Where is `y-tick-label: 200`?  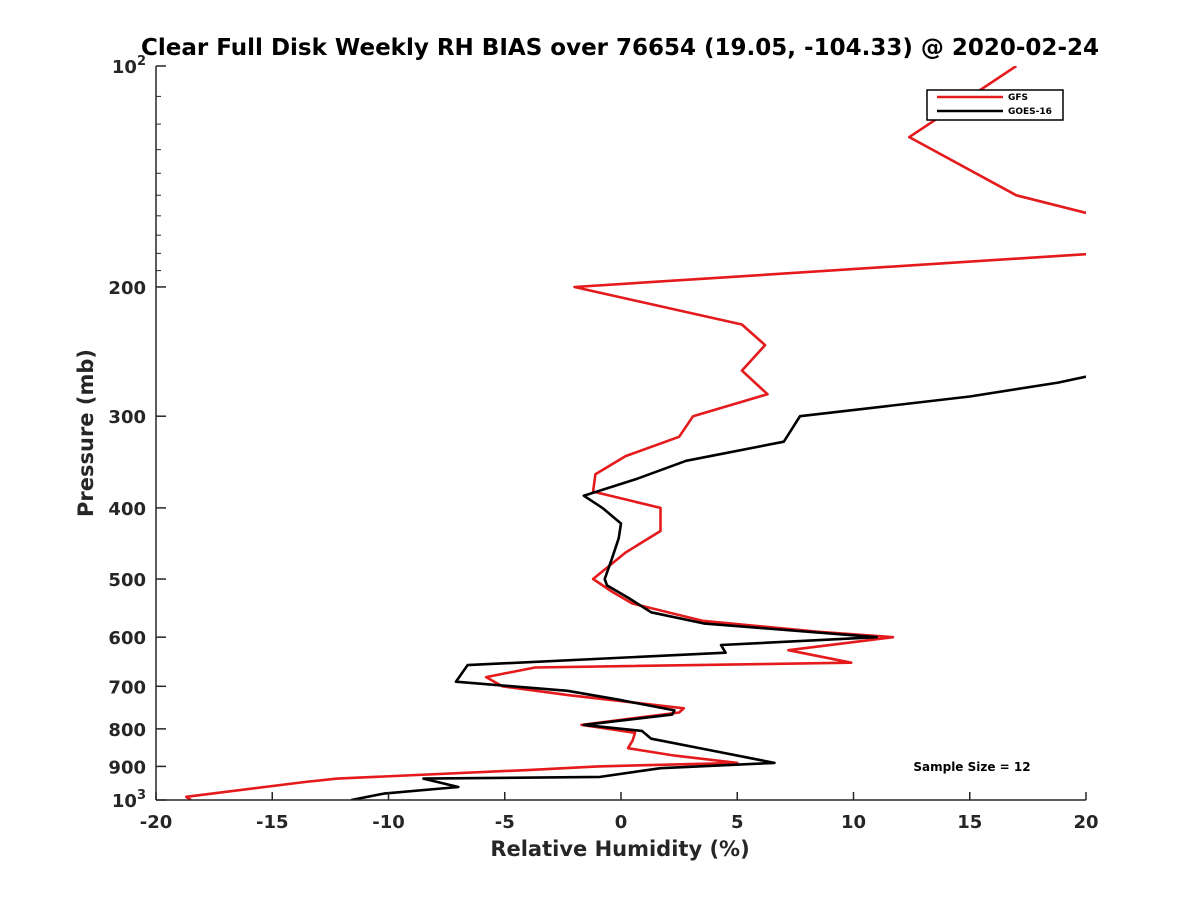
y-tick-label: 200 is located at coordinates (127, 288).